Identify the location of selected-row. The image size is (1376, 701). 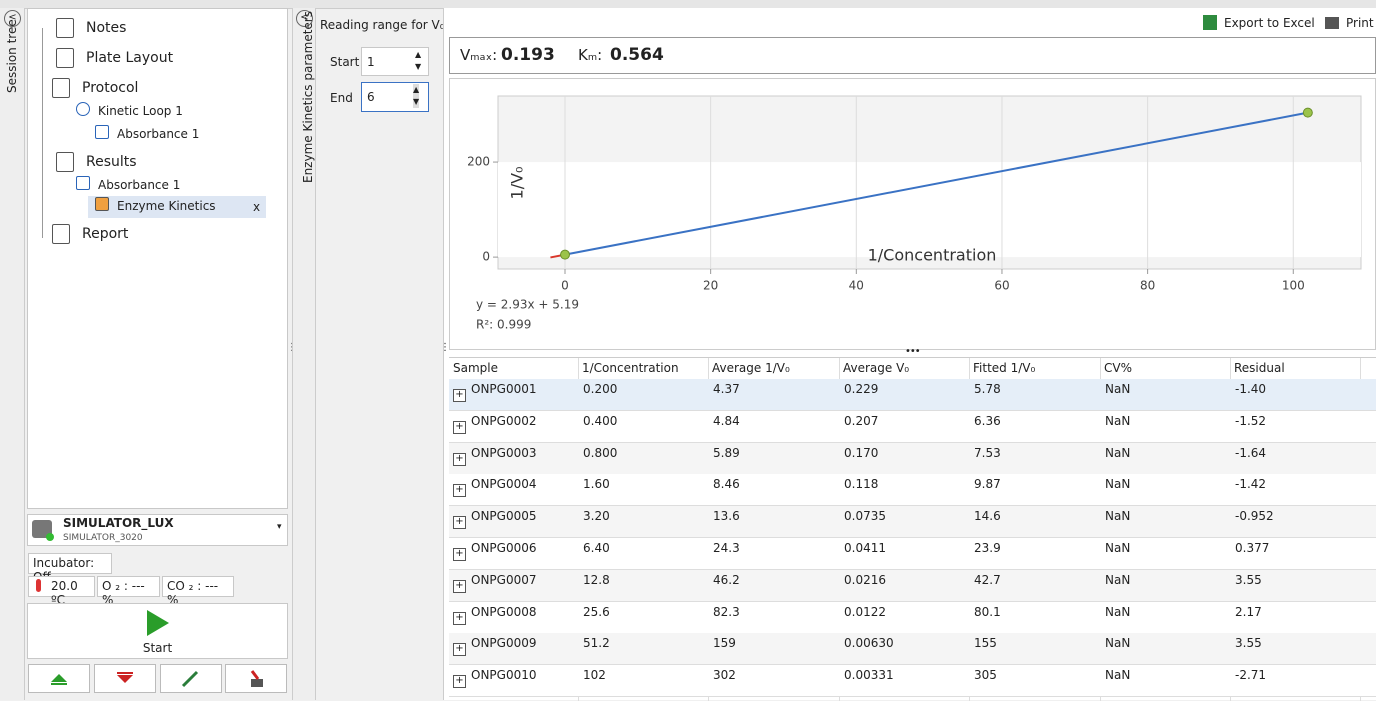
(177, 207).